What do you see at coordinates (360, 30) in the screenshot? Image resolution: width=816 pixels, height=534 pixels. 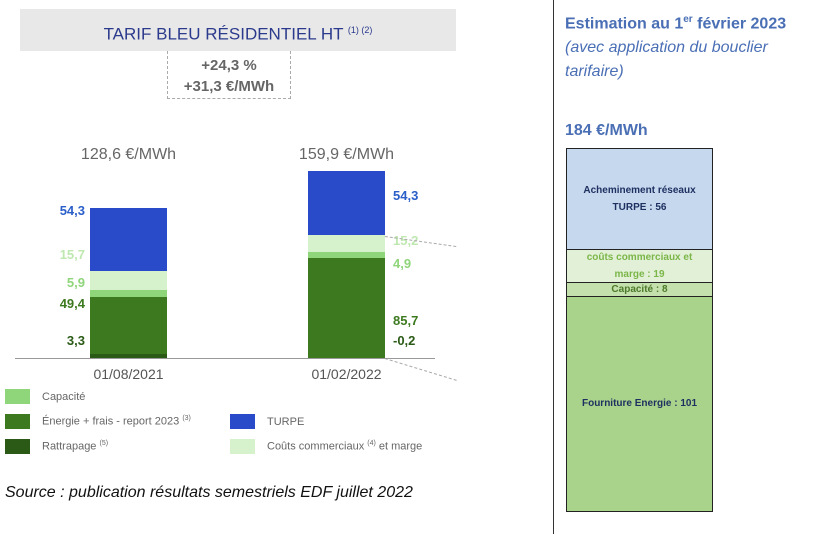 I see `title-footnotes: (1) (2)` at bounding box center [360, 30].